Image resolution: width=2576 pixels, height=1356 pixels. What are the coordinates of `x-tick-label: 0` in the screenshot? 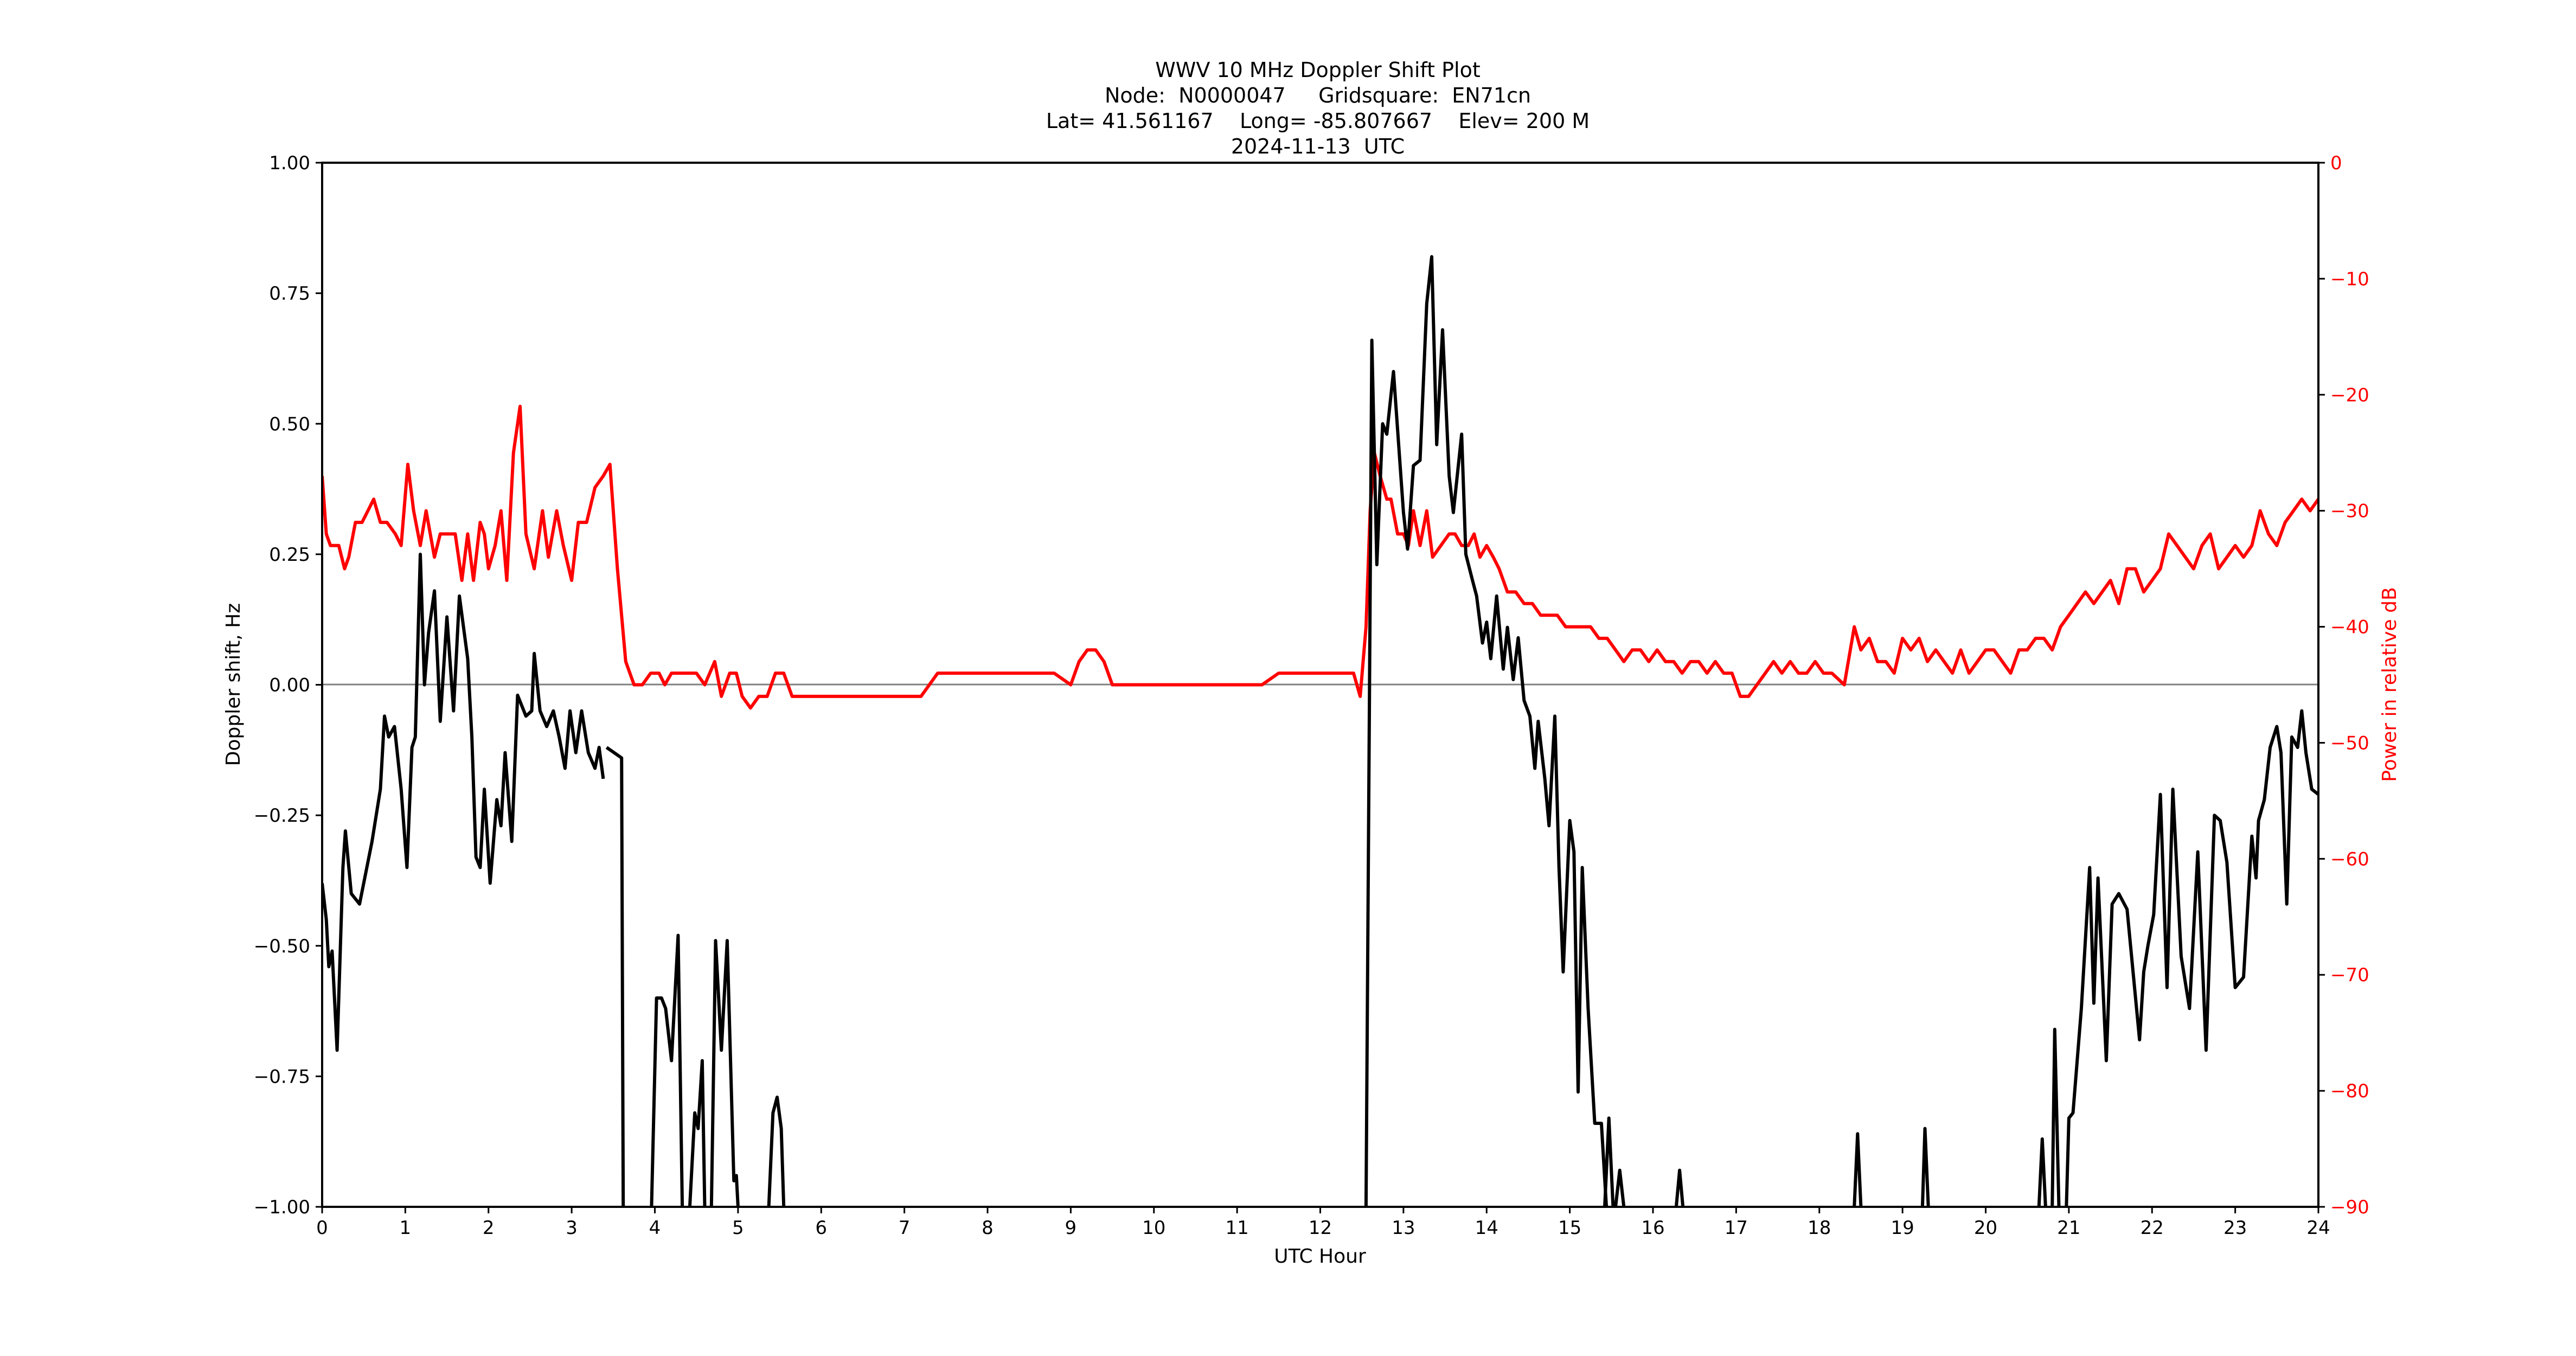 It's located at (322, 1228).